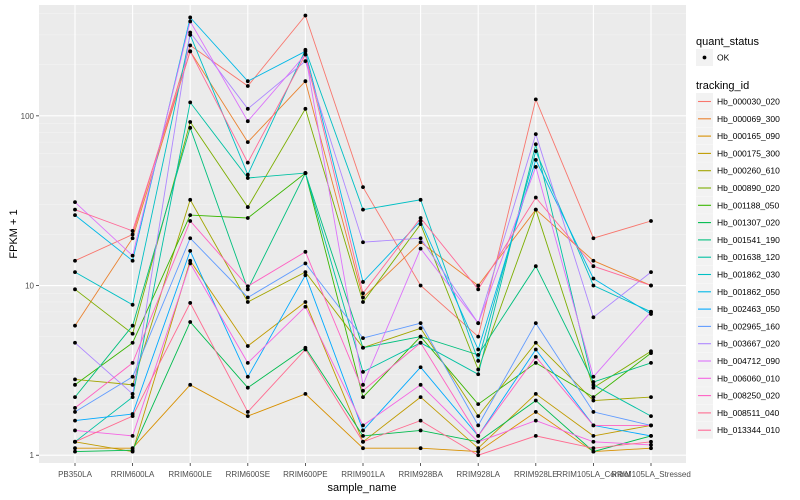  What do you see at coordinates (748, 171) in the screenshot?
I see `legend-label-hb_000260_610: Hb_000260_610` at bounding box center [748, 171].